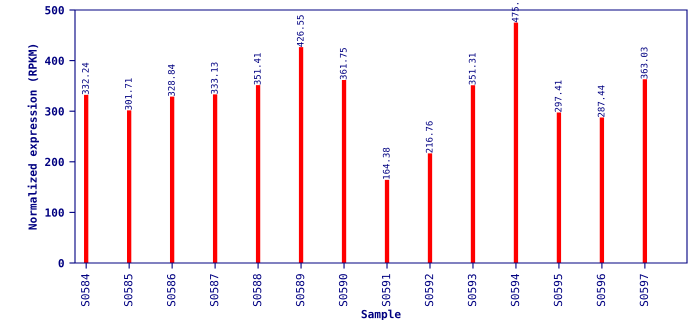 Image resolution: width=690 pixels, height=320 pixels. What do you see at coordinates (214, 78) in the screenshot?
I see `data-label: 333.13` at bounding box center [214, 78].